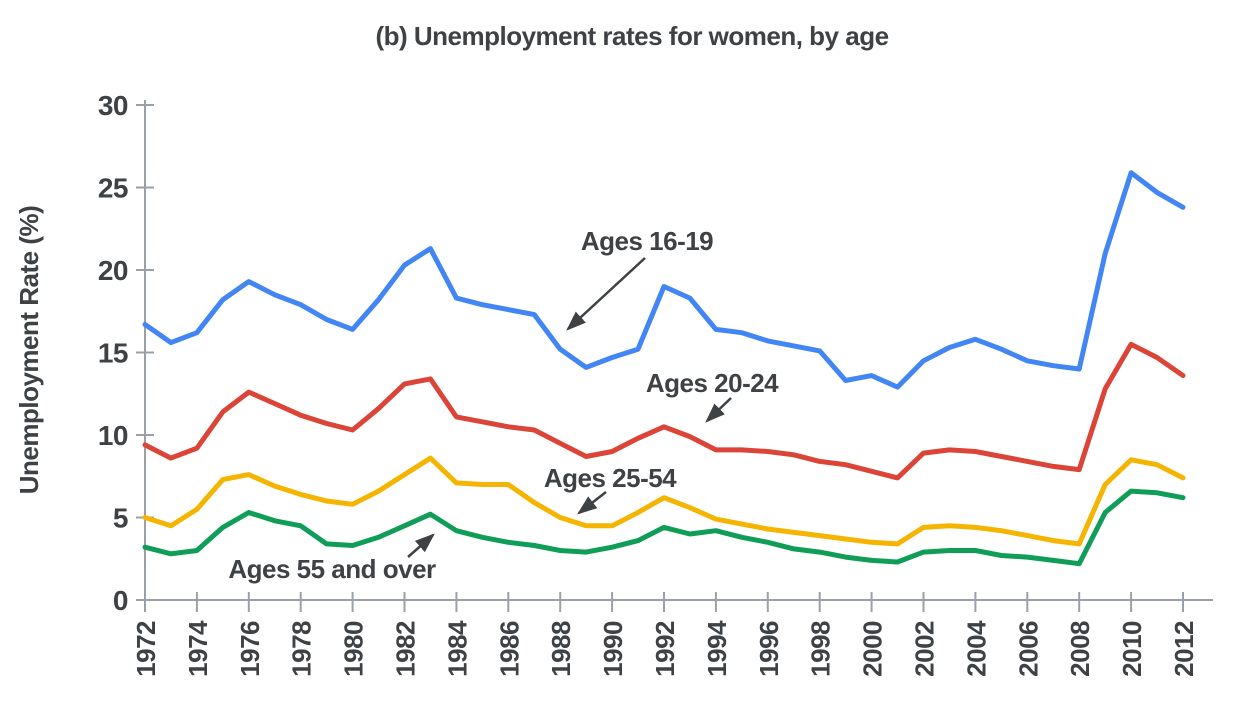 The image size is (1250, 703). I want to click on x-tick-label: 2004, so click(976, 648).